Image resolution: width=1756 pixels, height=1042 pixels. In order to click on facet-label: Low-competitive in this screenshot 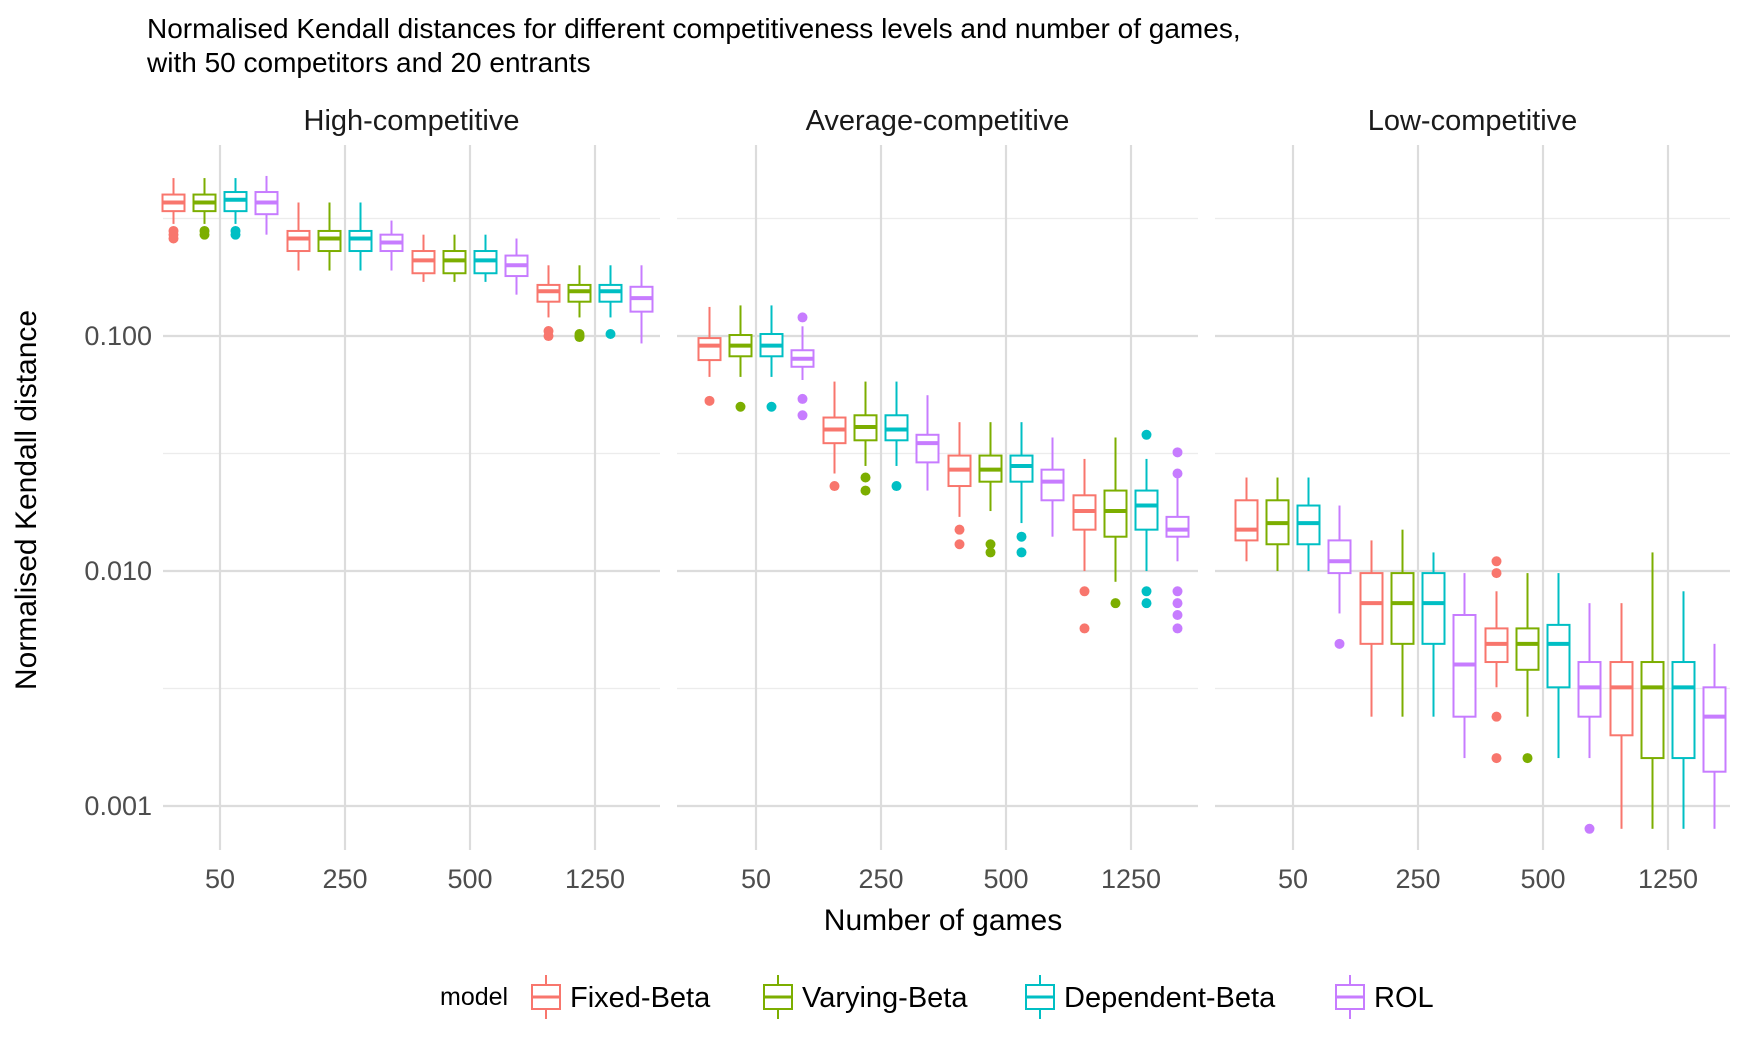, I will do `click(1473, 121)`.